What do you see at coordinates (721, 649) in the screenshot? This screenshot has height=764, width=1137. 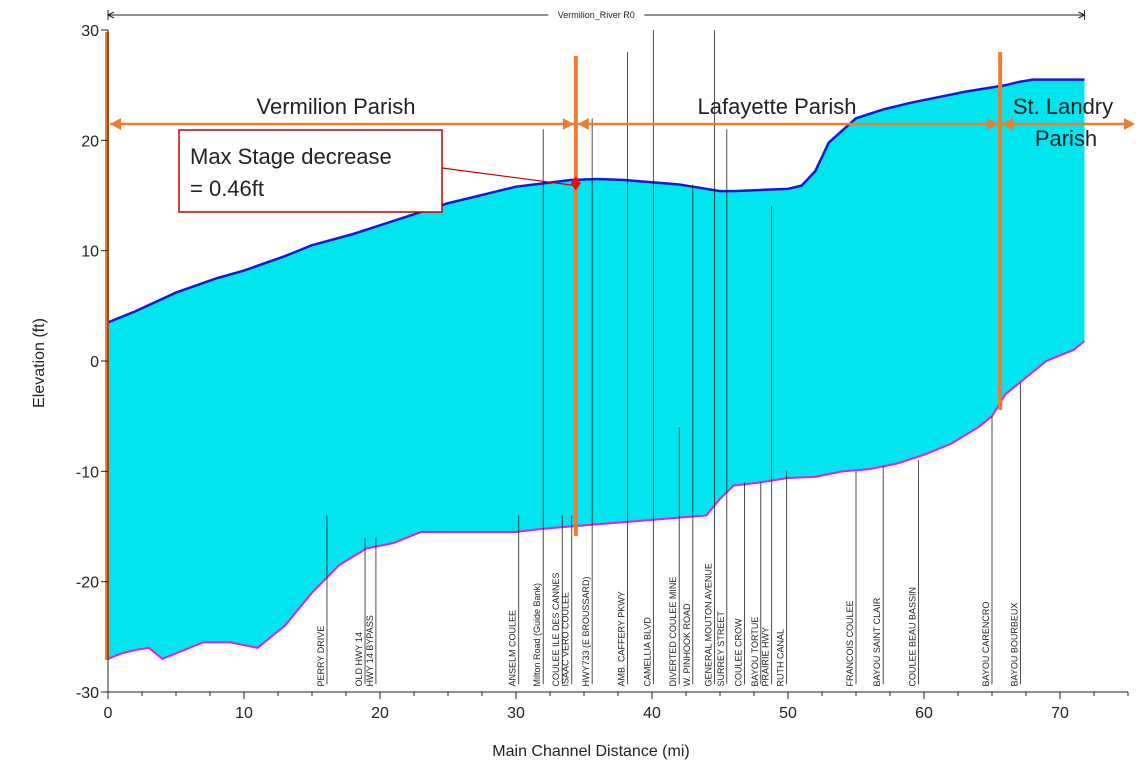 I see `cross-section-label: SURREY STREET` at bounding box center [721, 649].